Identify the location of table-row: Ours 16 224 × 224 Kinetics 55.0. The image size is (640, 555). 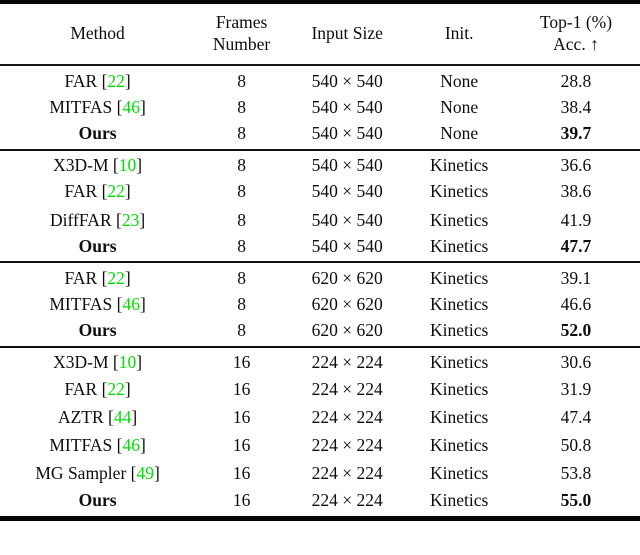
(320, 502).